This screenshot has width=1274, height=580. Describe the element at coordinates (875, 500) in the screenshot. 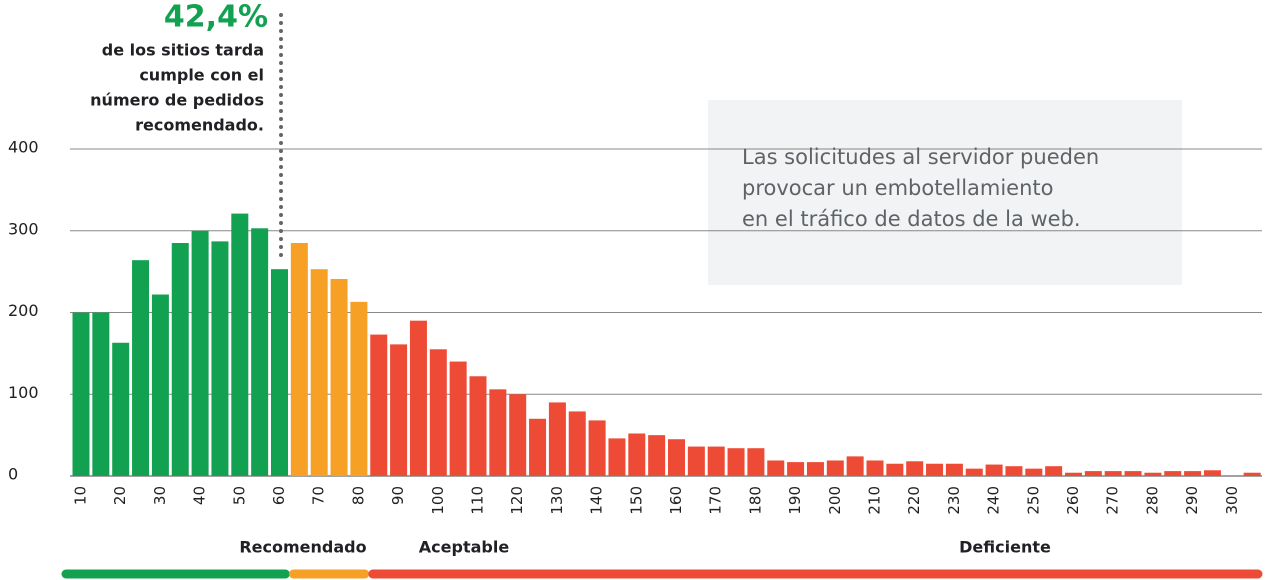

I see `x-tick-label: 210` at that location.